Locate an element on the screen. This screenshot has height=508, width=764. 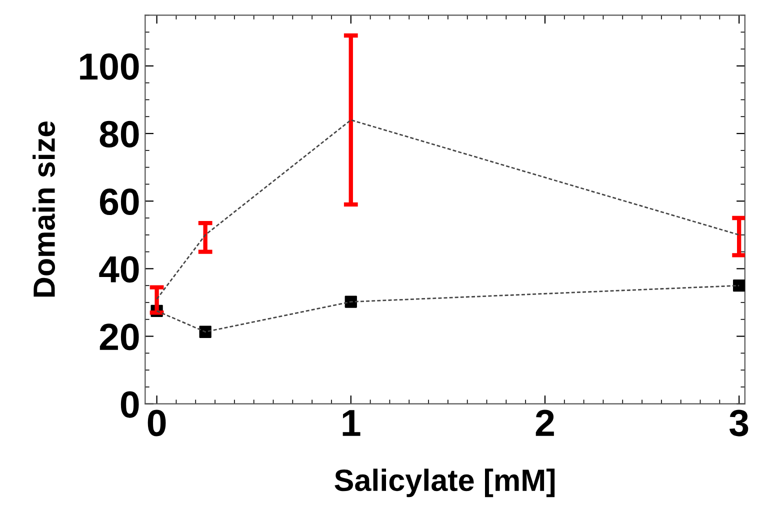
y-tick-label: 60 is located at coordinates (119, 202).